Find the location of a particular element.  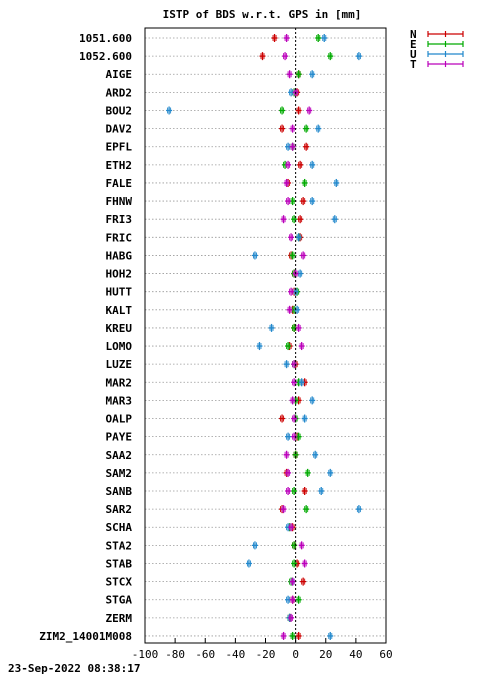

station-label: ZIM2_14001M008 is located at coordinates (85, 636).